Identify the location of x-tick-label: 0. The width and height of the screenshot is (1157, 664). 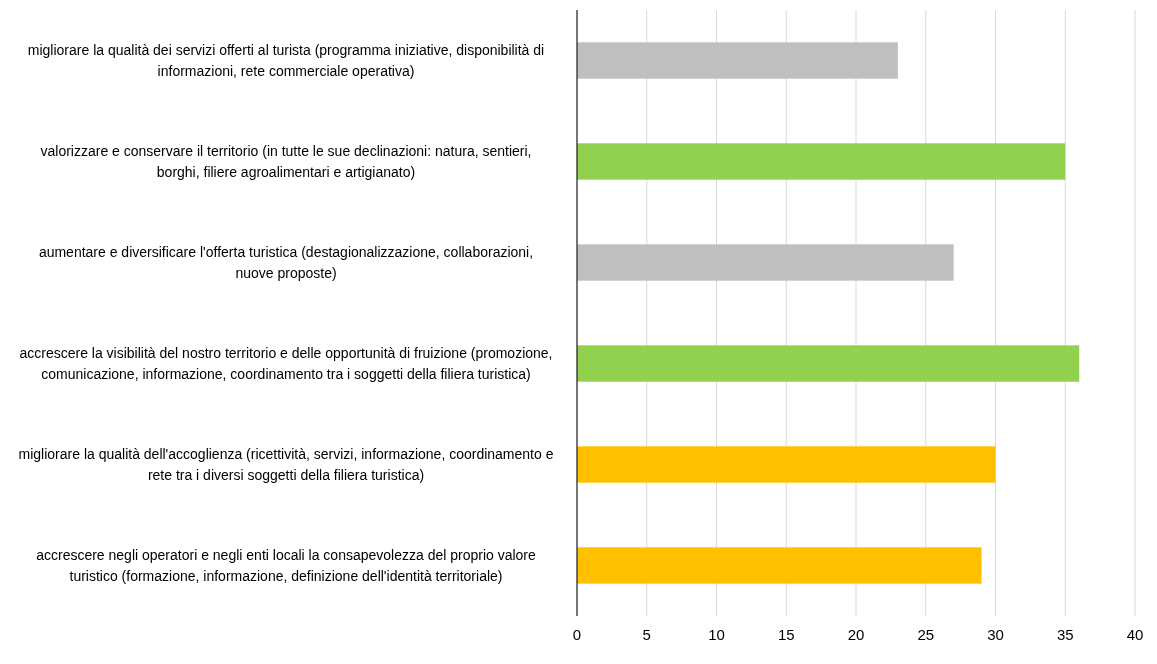
(577, 634).